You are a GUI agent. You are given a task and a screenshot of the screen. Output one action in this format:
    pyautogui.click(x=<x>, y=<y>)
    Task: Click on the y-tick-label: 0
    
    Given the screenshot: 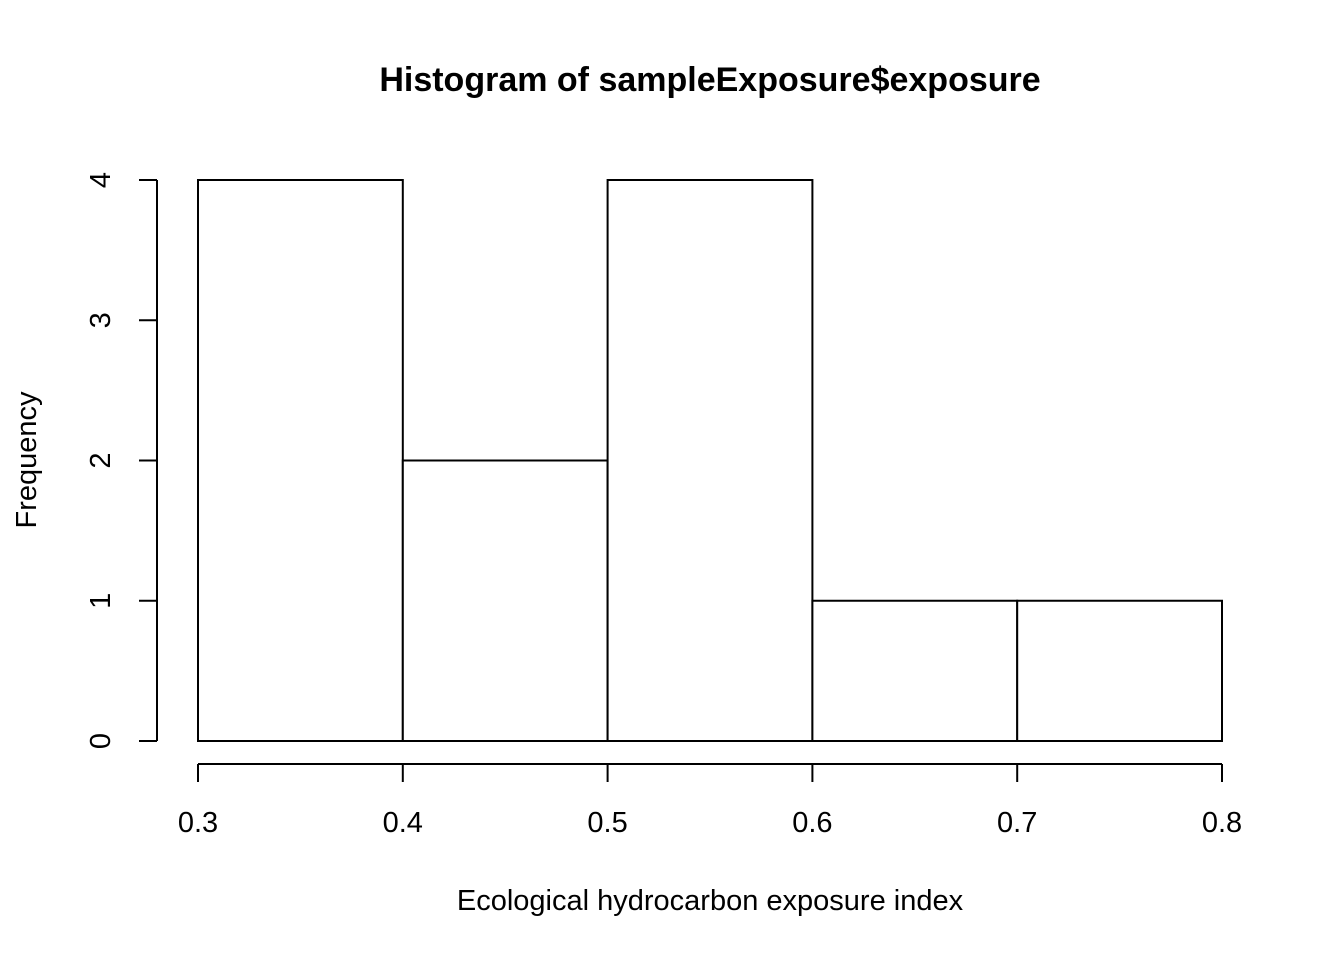 What is the action you would take?
    pyautogui.click(x=101, y=741)
    